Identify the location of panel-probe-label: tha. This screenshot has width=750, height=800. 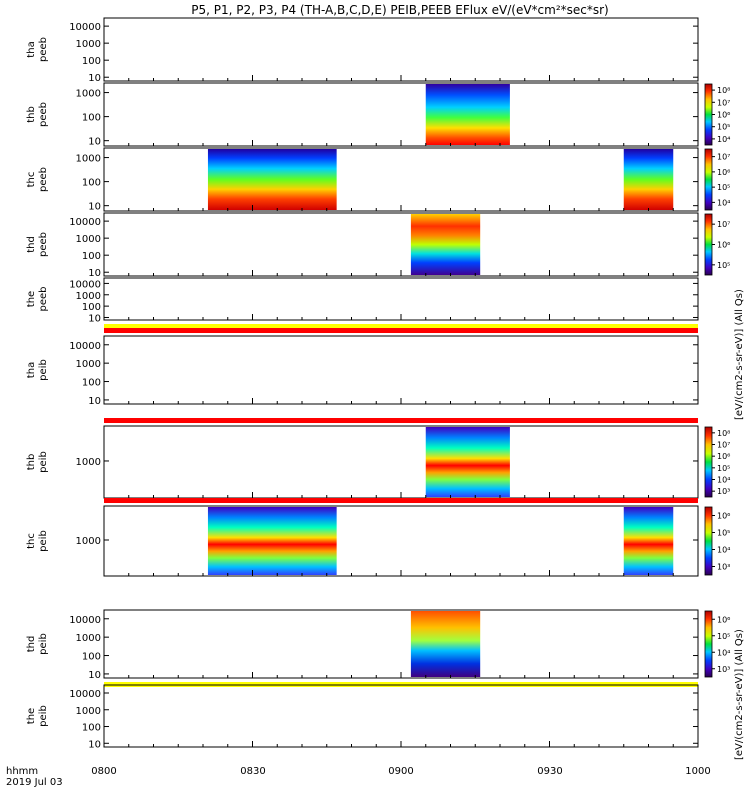
(31, 370).